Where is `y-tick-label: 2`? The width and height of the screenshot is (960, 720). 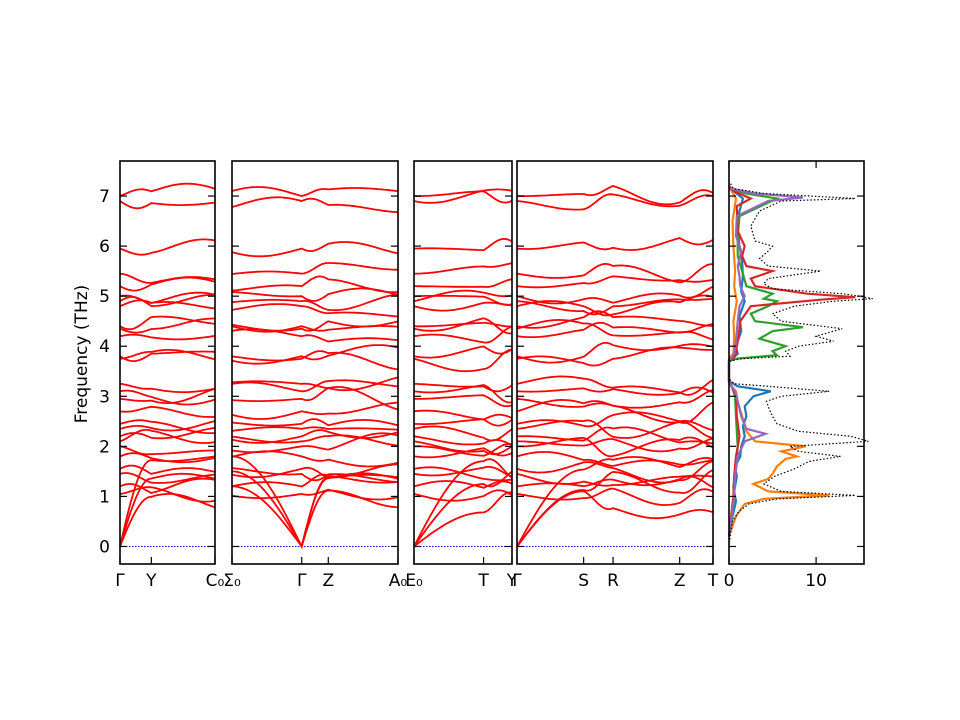 y-tick-label: 2 is located at coordinates (104, 447).